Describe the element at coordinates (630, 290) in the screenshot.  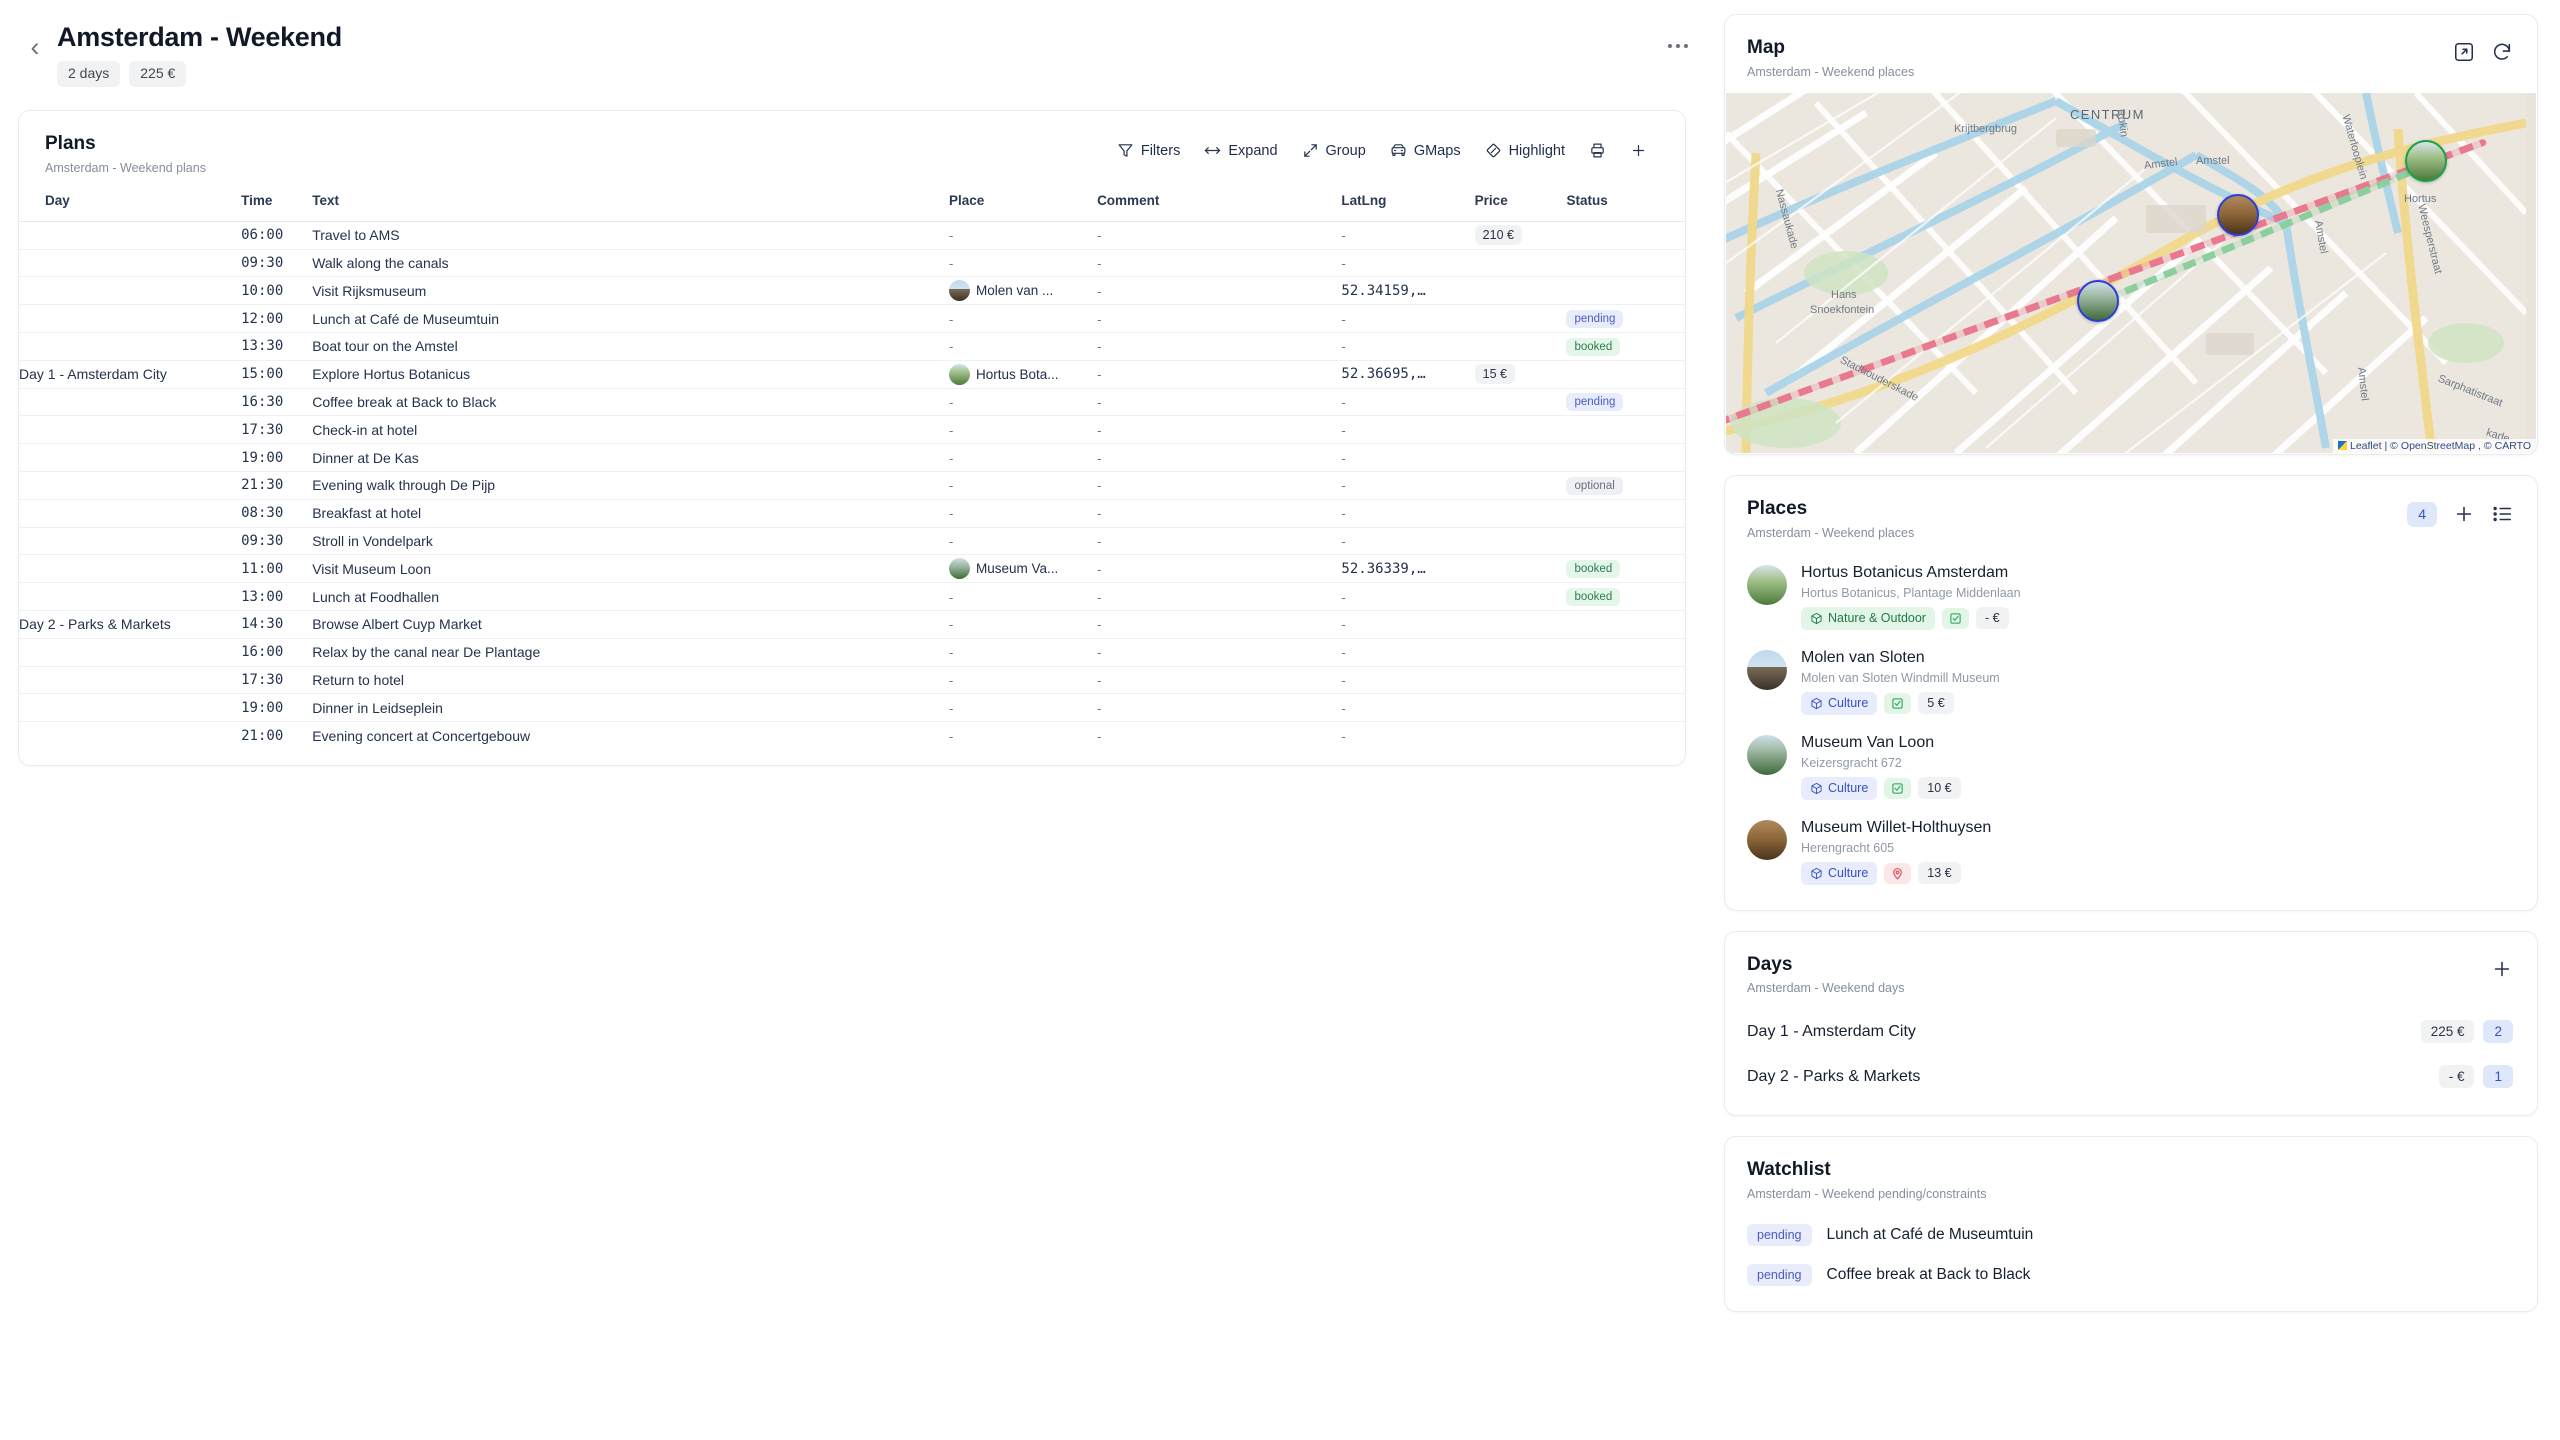
I see `cell-text: Visit Rijksmuseum` at that location.